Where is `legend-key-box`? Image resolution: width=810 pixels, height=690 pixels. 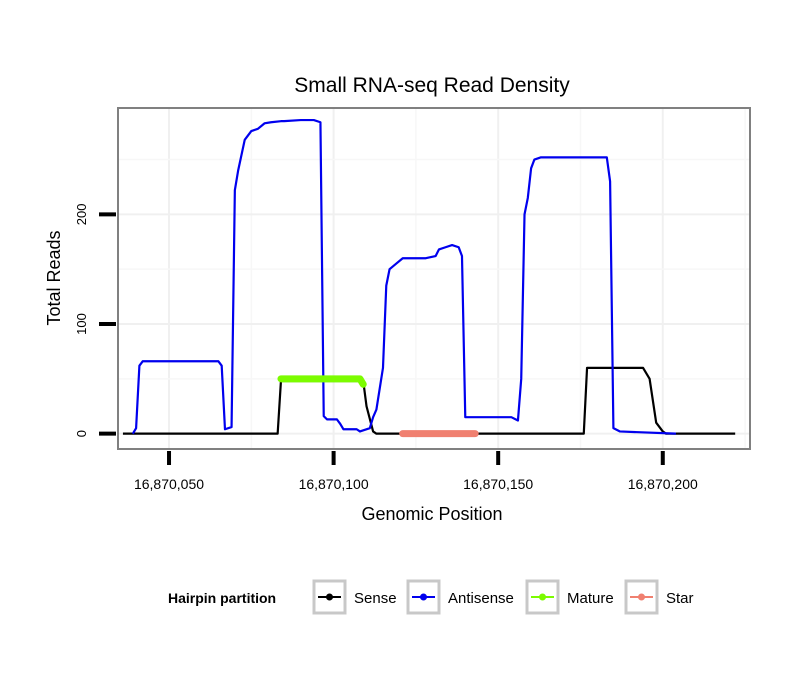 legend-key-box is located at coordinates (542, 597).